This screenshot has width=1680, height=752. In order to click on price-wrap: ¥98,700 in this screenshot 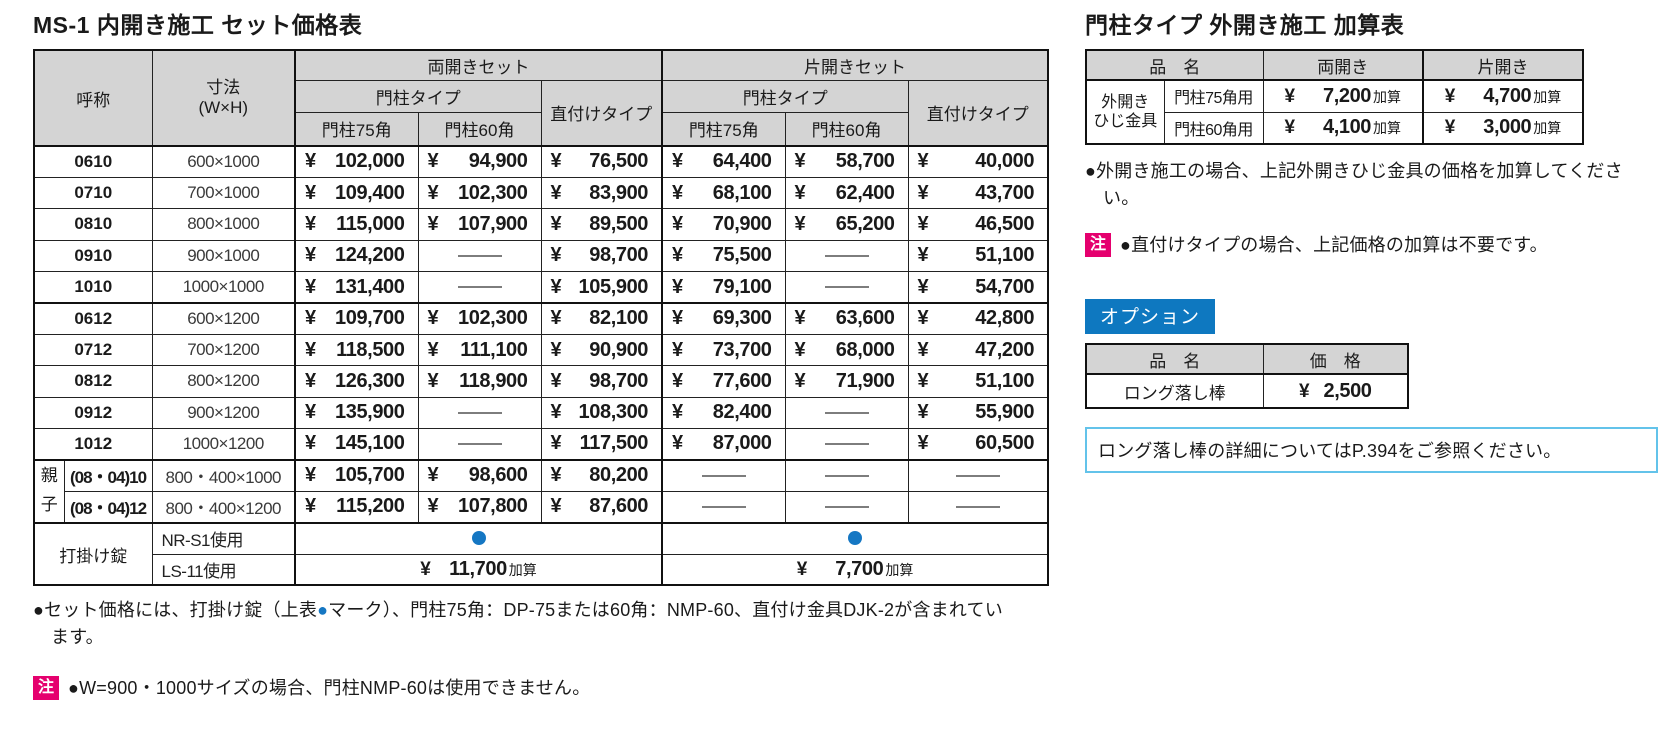, I will do `click(601, 255)`.